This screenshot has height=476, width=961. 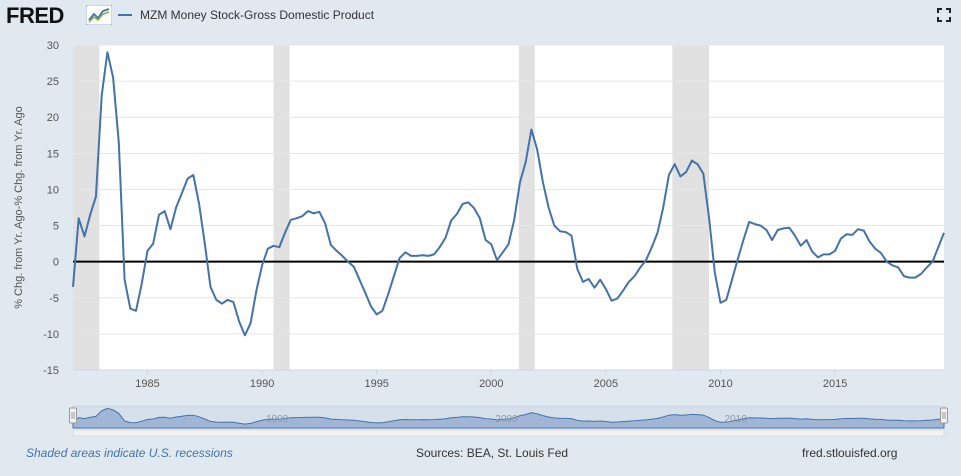 I want to click on navigator-handle-left, so click(x=73, y=415).